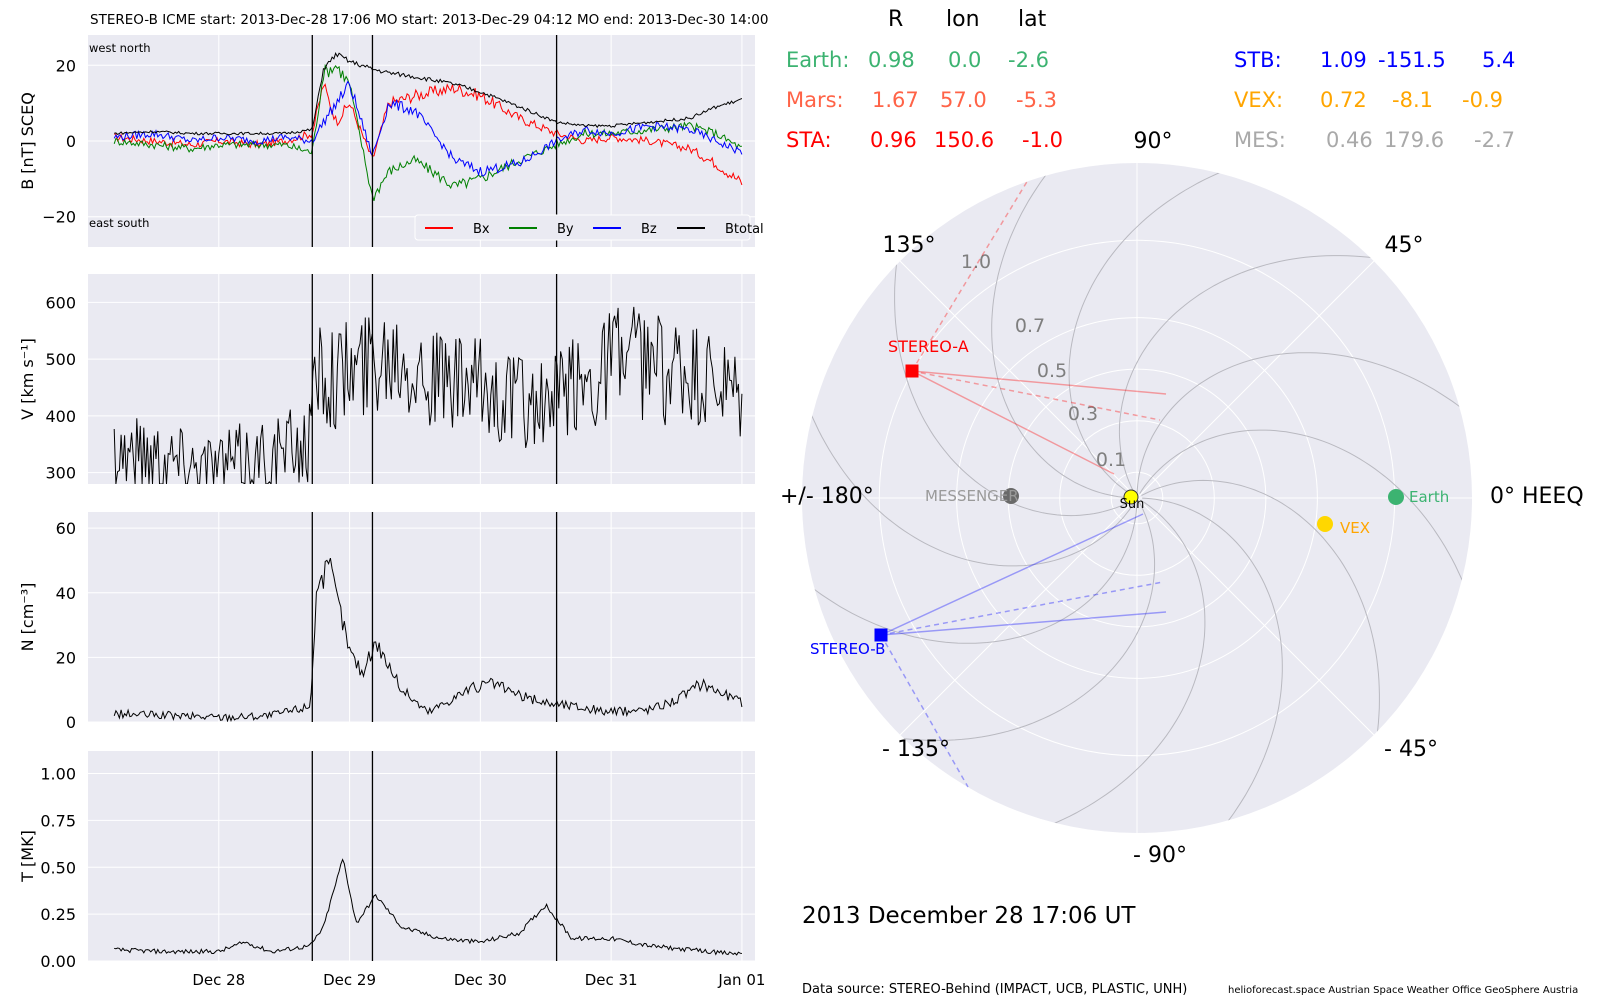 This screenshot has width=1600, height=1000. What do you see at coordinates (744, 229) in the screenshot?
I see `legend-label-btotal: Btotal` at bounding box center [744, 229].